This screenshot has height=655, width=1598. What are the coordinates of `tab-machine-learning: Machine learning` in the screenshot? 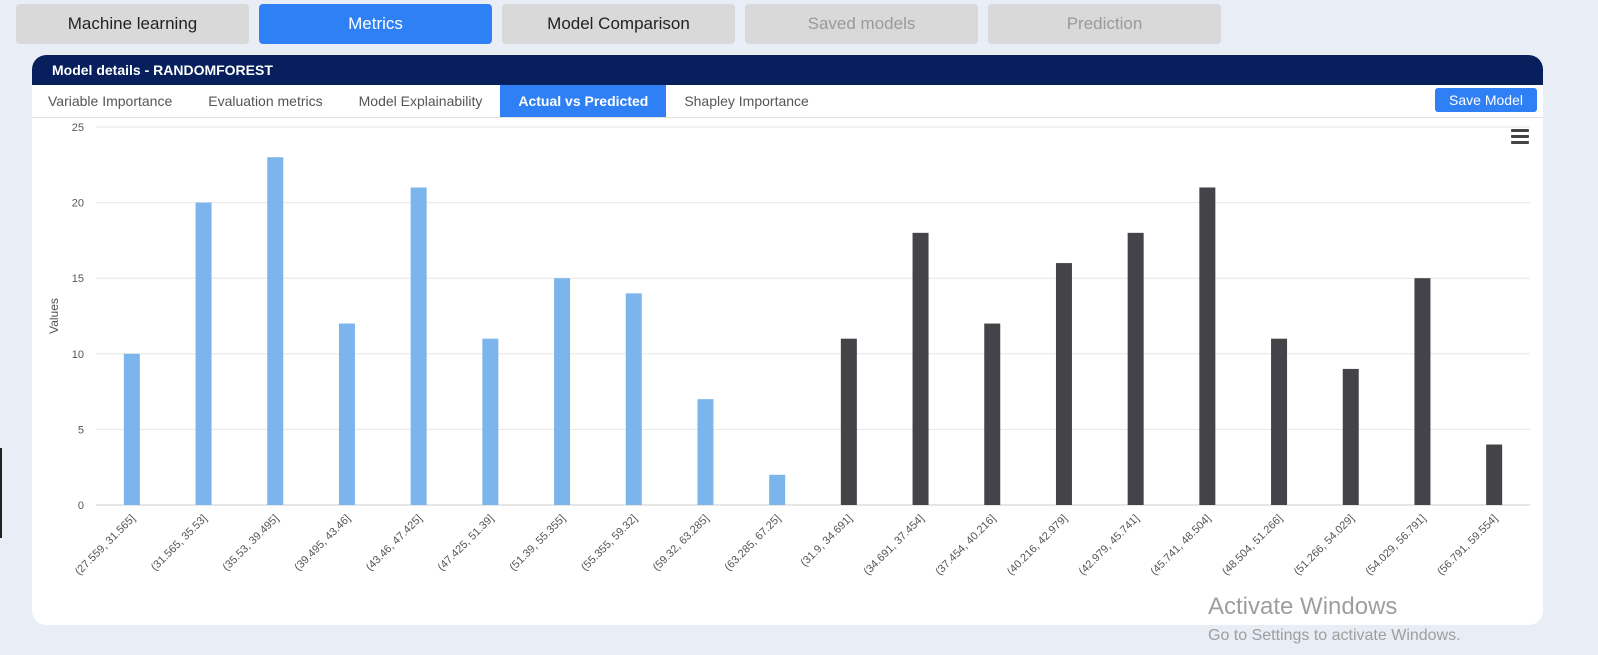 It's located at (132, 24).